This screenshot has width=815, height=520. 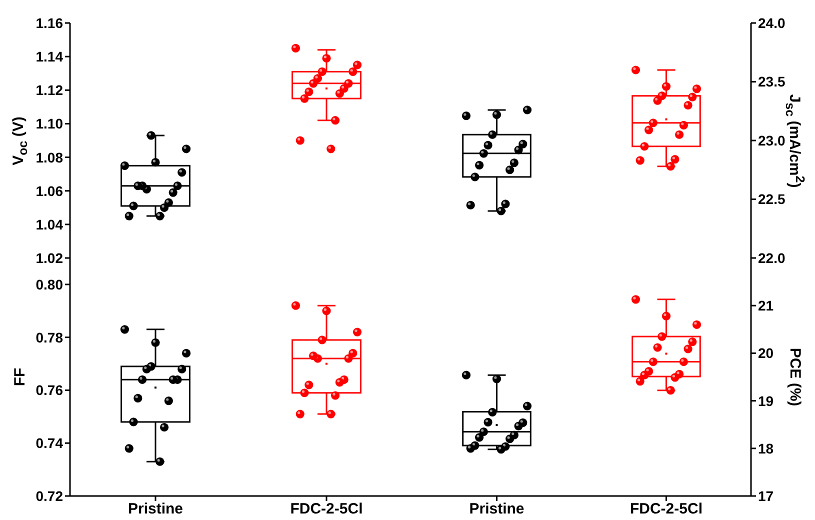 What do you see at coordinates (50, 190) in the screenshot?
I see `y-tick-label: 1.06` at bounding box center [50, 190].